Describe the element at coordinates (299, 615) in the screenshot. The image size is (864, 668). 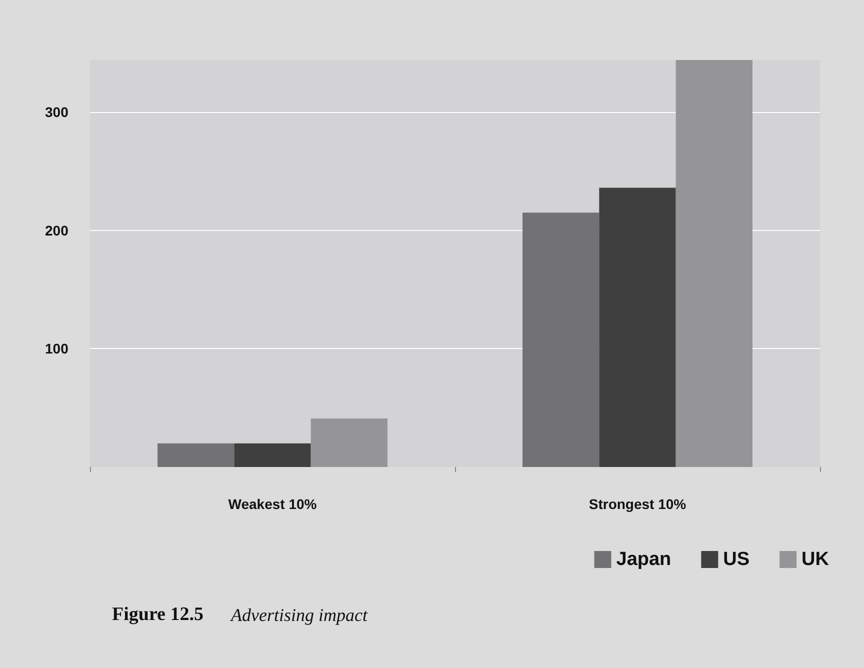
I see `text: Advertising impact` at that location.